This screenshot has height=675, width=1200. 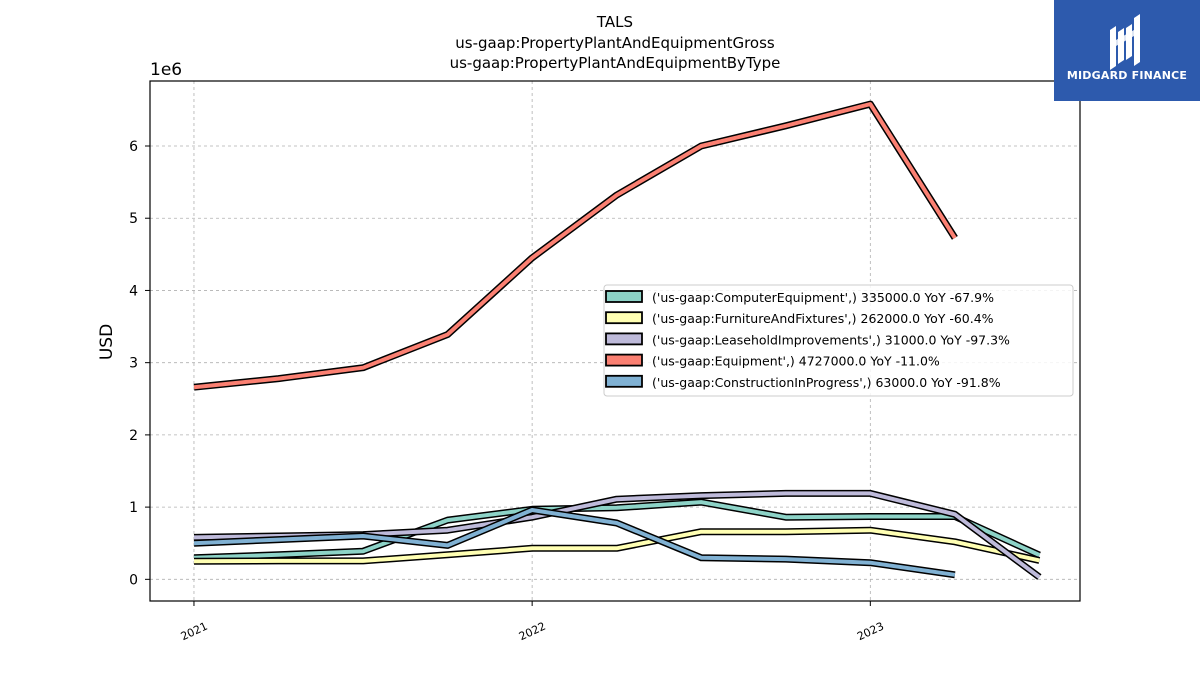 What do you see at coordinates (133, 291) in the screenshot?
I see `y-tick-label: 4` at bounding box center [133, 291].